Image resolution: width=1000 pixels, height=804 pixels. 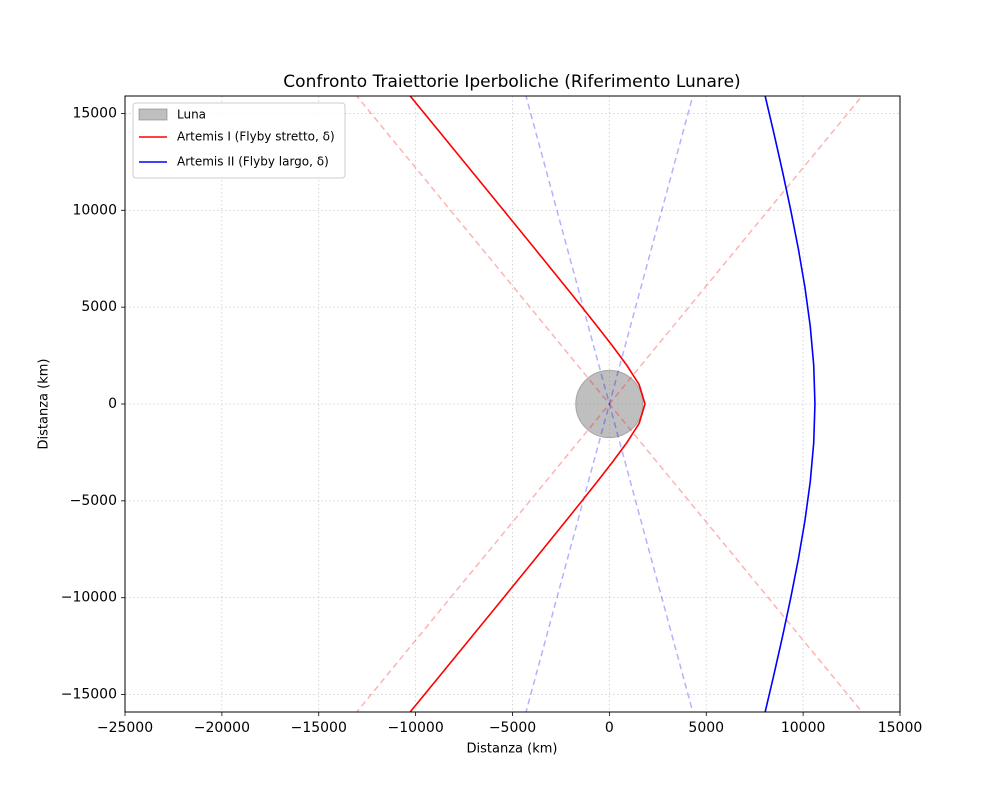 I want to click on x-tick-label: 10000, so click(x=803, y=728).